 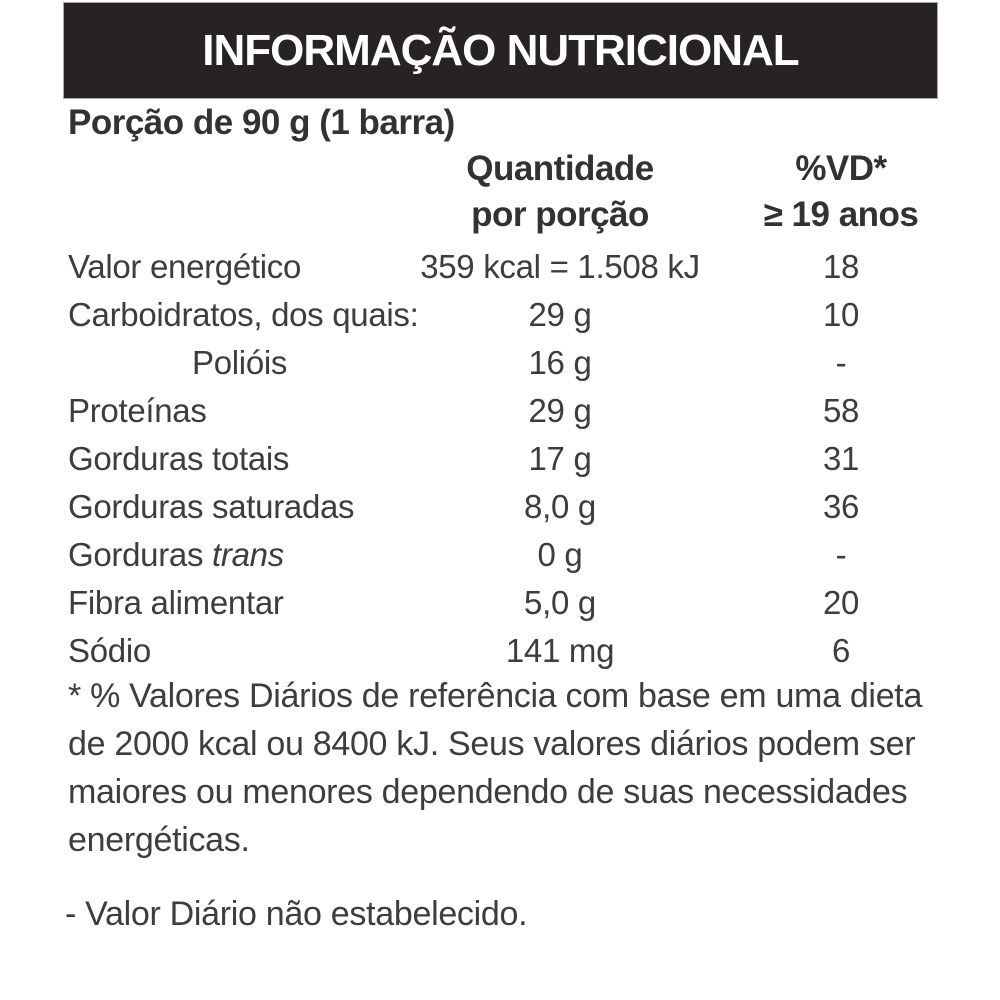 What do you see at coordinates (137, 410) in the screenshot?
I see `nutrient-name: Proteínas` at bounding box center [137, 410].